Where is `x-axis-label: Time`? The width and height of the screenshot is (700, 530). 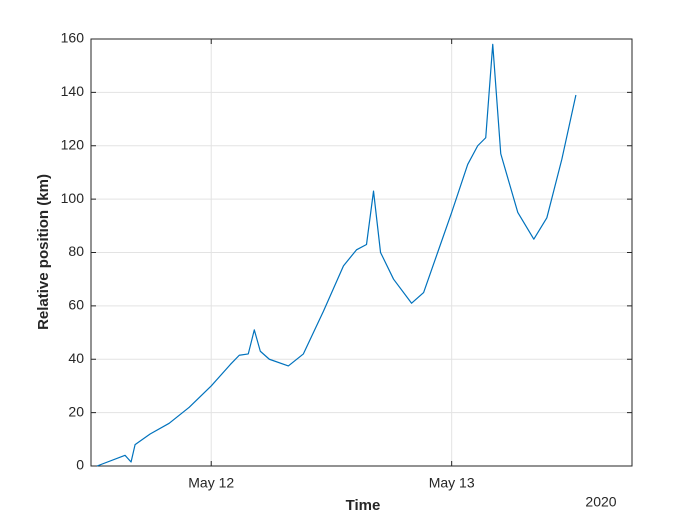 x-axis-label: Time is located at coordinates (363, 505).